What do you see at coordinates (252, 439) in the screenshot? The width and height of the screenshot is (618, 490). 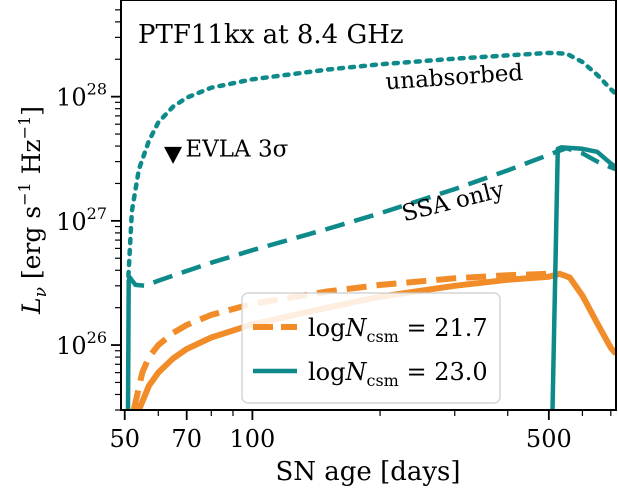 I see `x-tick-label: 100` at bounding box center [252, 439].